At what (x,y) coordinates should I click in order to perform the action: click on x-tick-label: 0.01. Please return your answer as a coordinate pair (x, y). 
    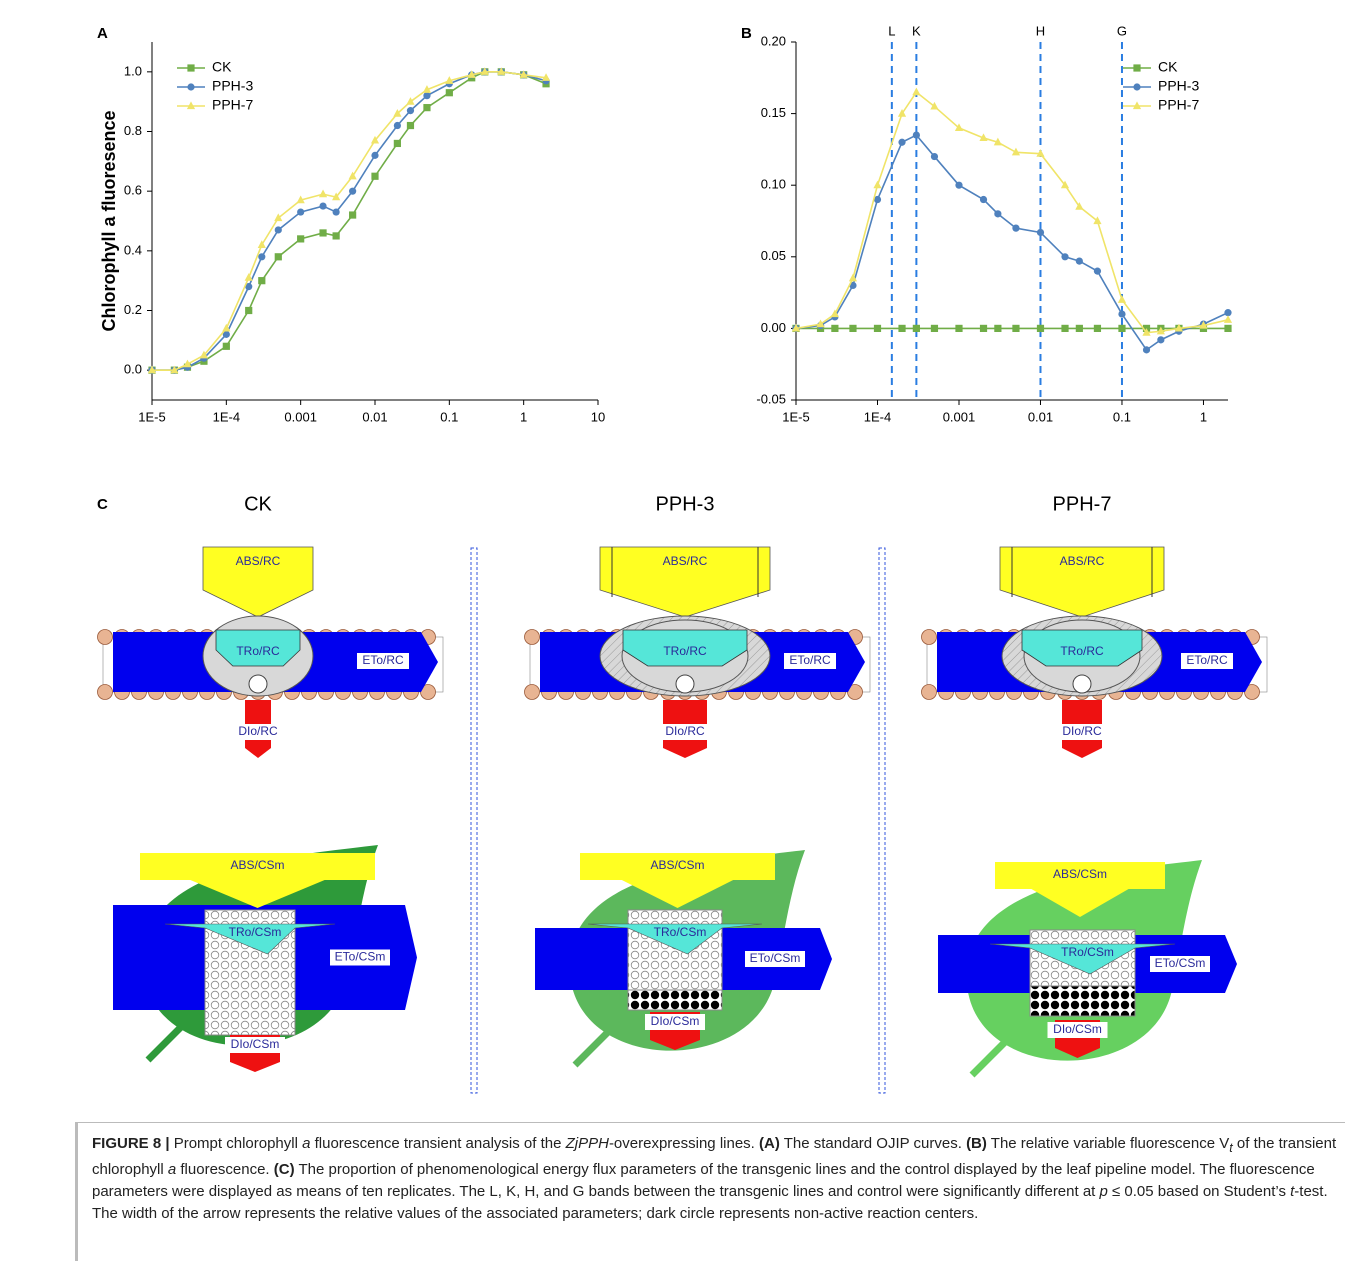
    Looking at the image, I should click on (374, 416).